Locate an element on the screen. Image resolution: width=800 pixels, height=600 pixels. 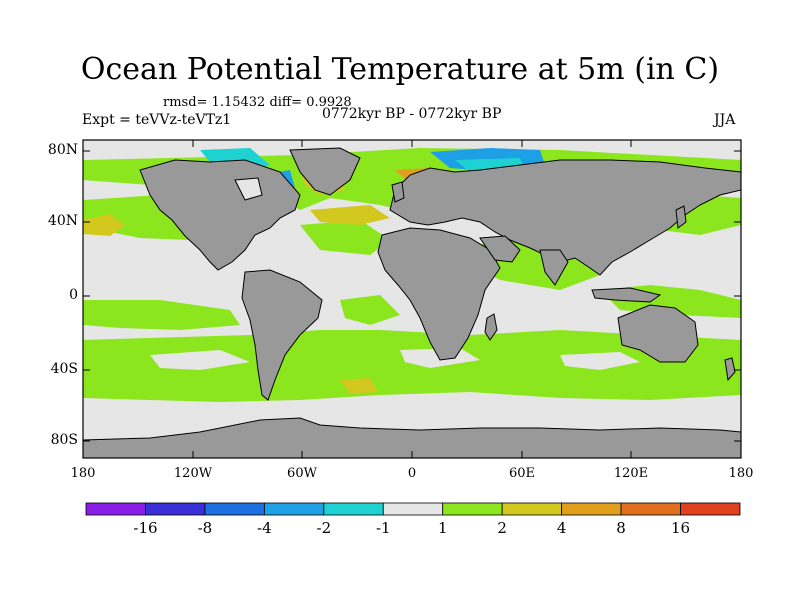
greenland is located at coordinates (325, 171).